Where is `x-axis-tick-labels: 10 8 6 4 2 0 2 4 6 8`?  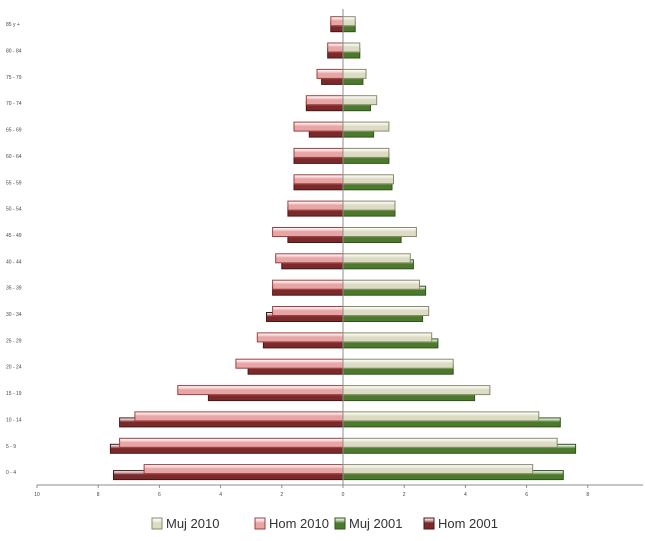 x-axis-tick-labels: 10 8 6 4 2 0 2 4 6 8 is located at coordinates (311, 495).